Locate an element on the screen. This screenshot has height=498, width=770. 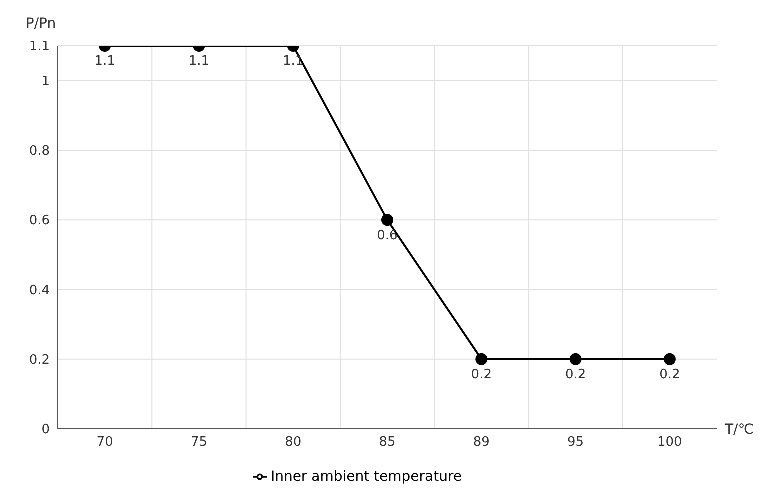
x-tick-label: 89 is located at coordinates (481, 442).